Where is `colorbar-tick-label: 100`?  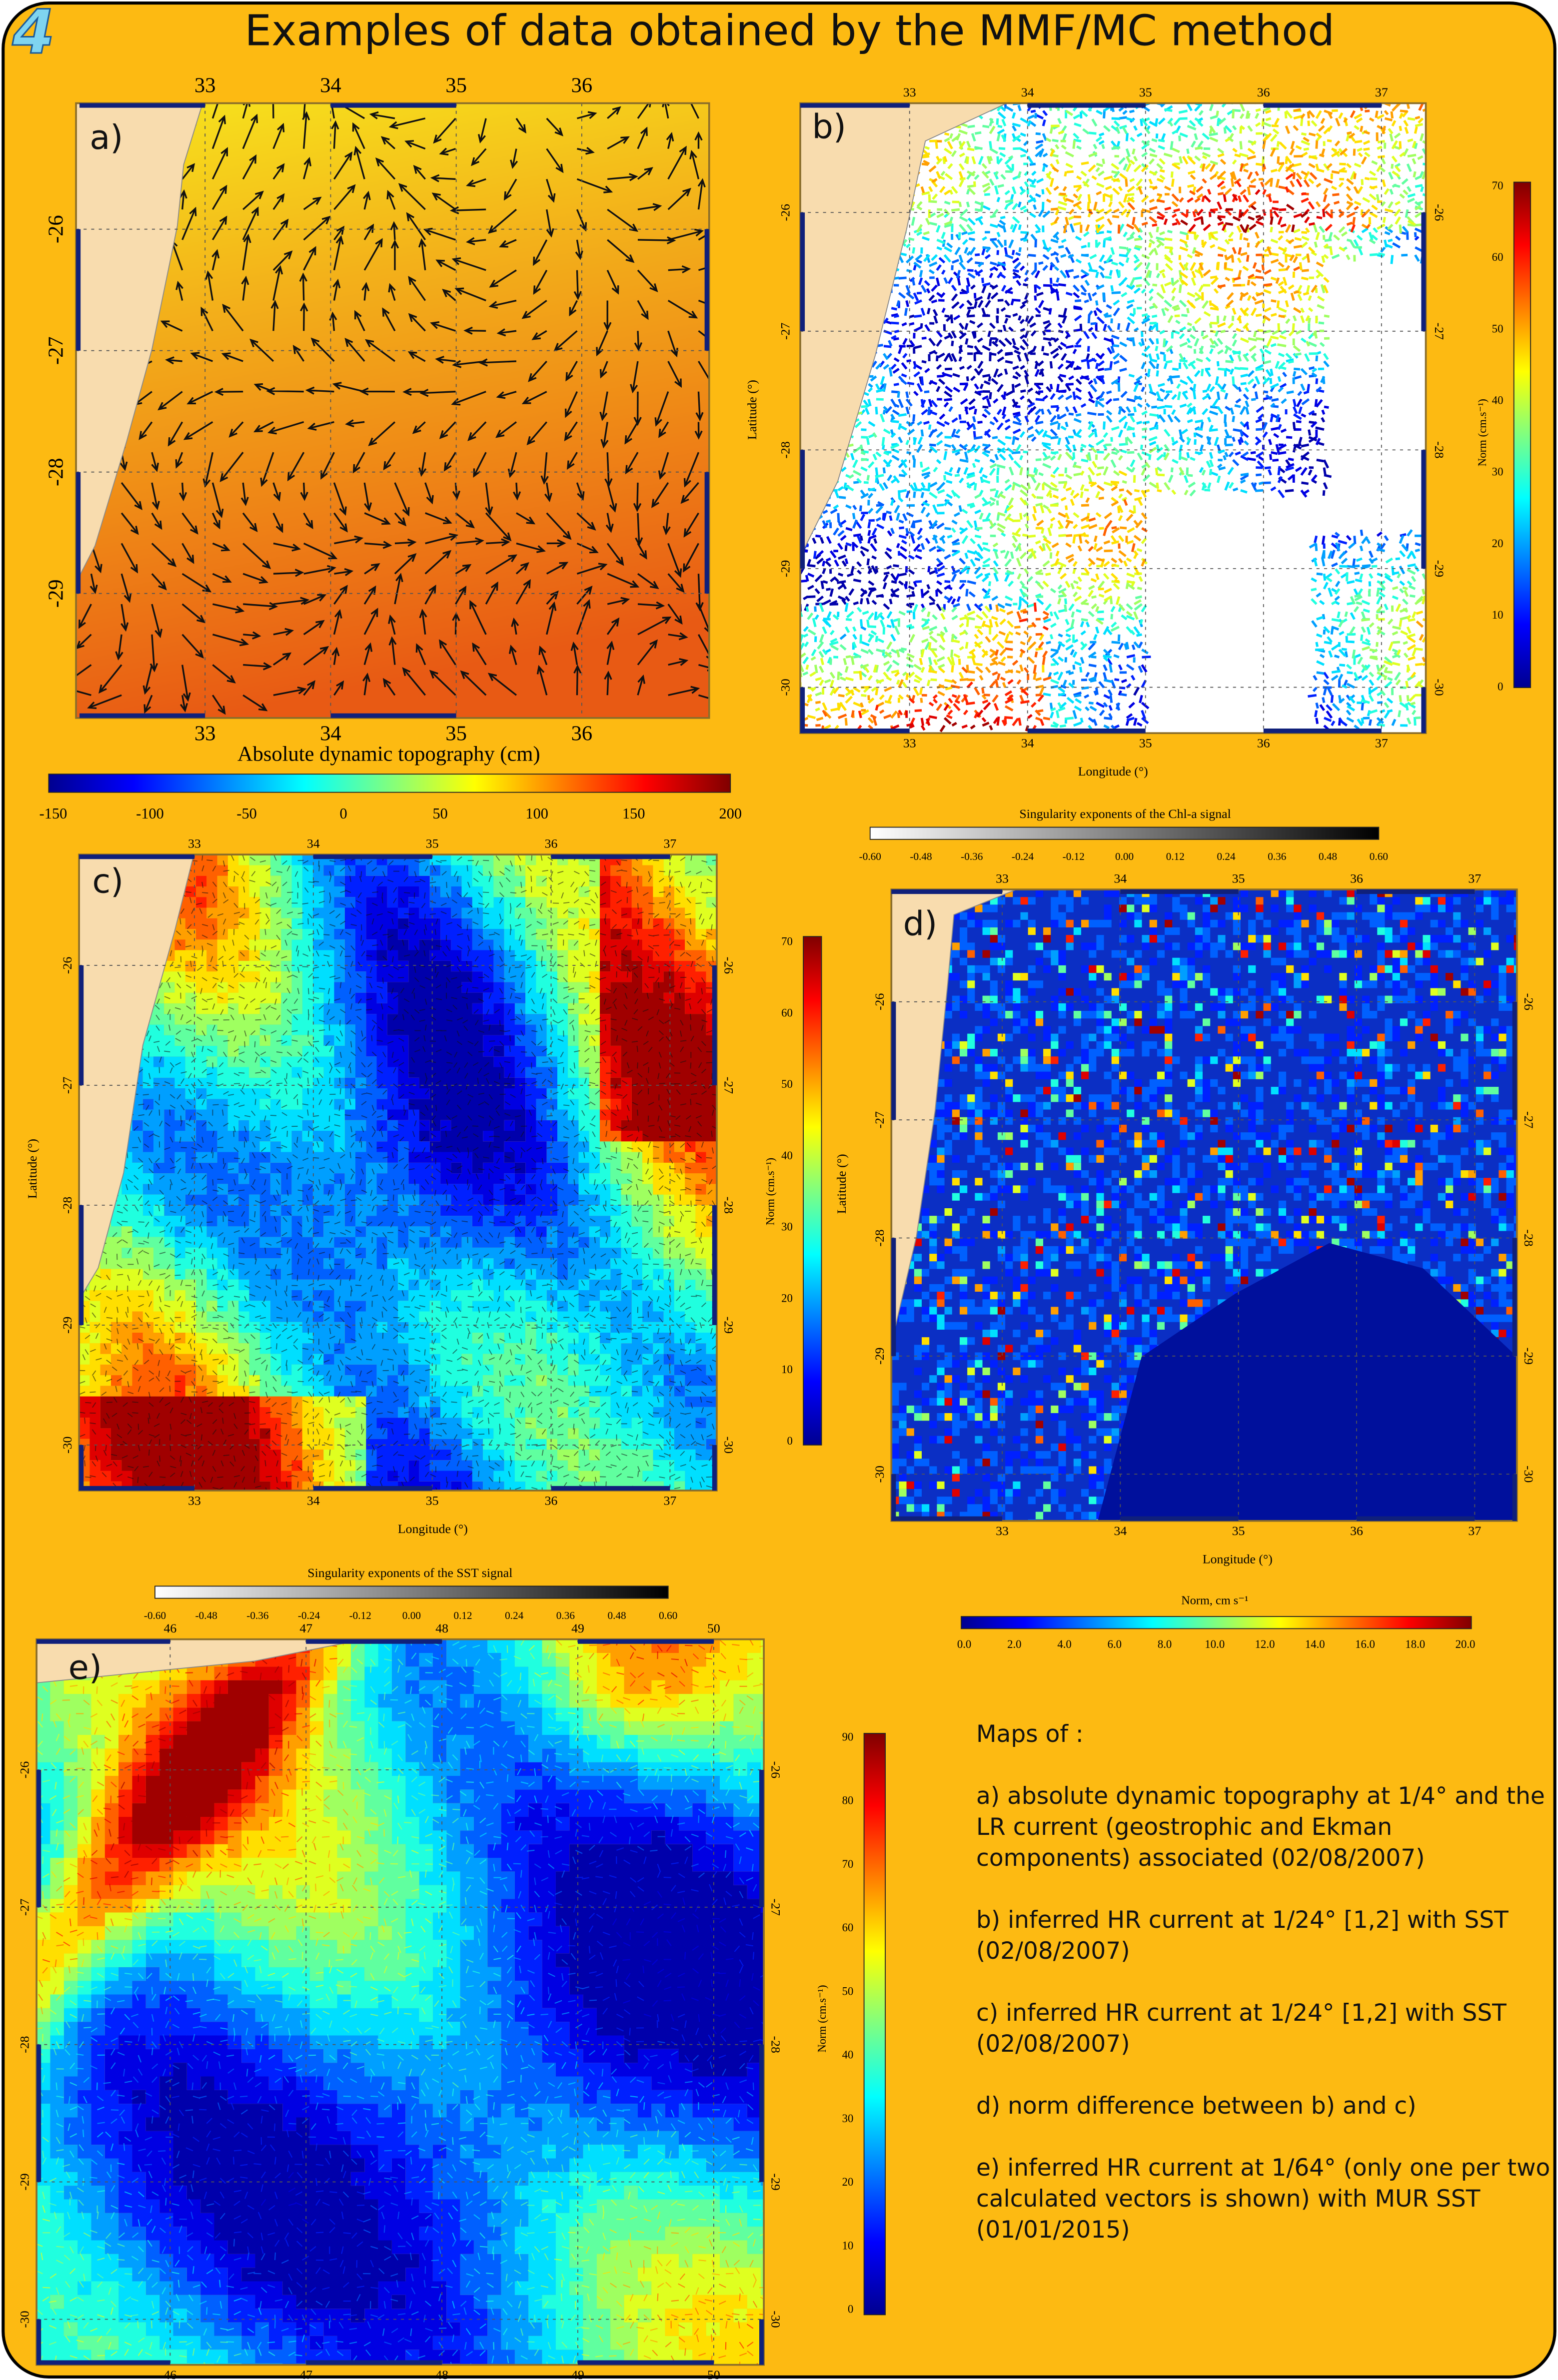 colorbar-tick-label: 100 is located at coordinates (536, 813).